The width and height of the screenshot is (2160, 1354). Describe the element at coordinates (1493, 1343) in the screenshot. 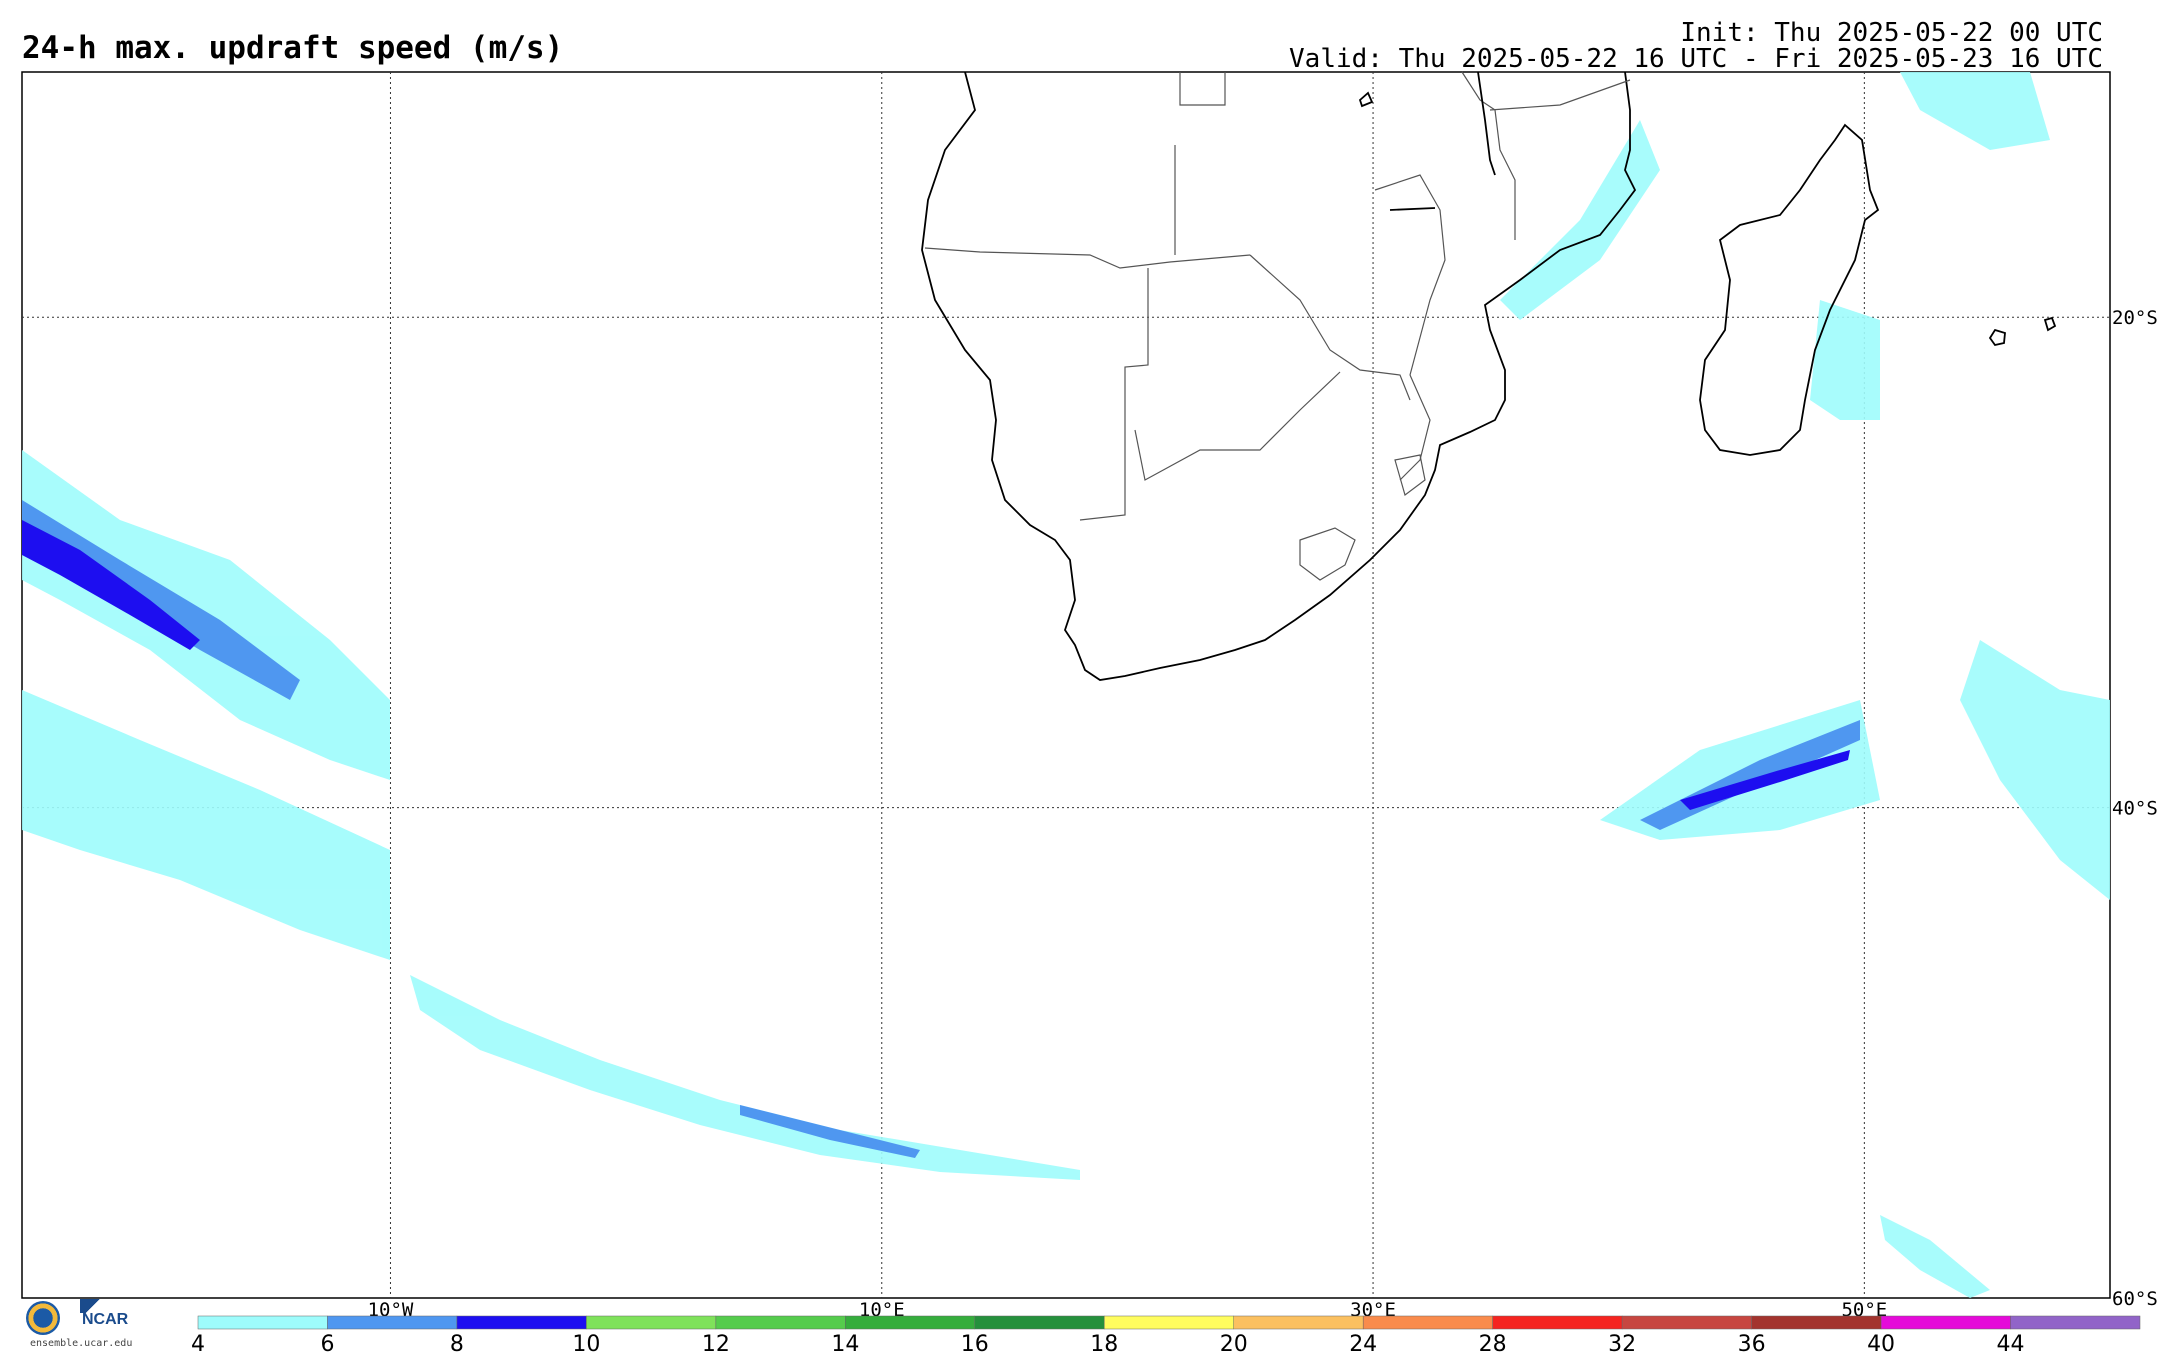

I see `colorbar-tick-10: 28` at that location.